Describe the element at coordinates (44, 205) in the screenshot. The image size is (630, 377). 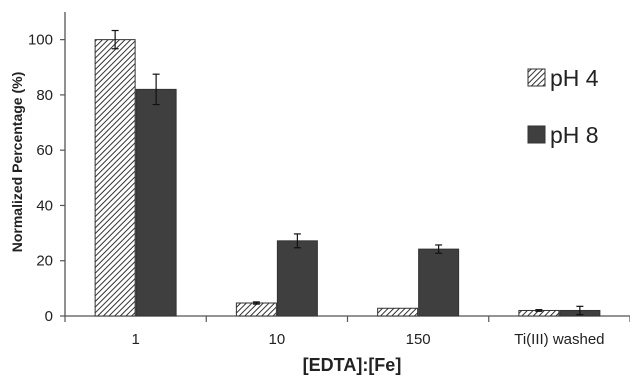
I see `y-tick-label: 40` at that location.